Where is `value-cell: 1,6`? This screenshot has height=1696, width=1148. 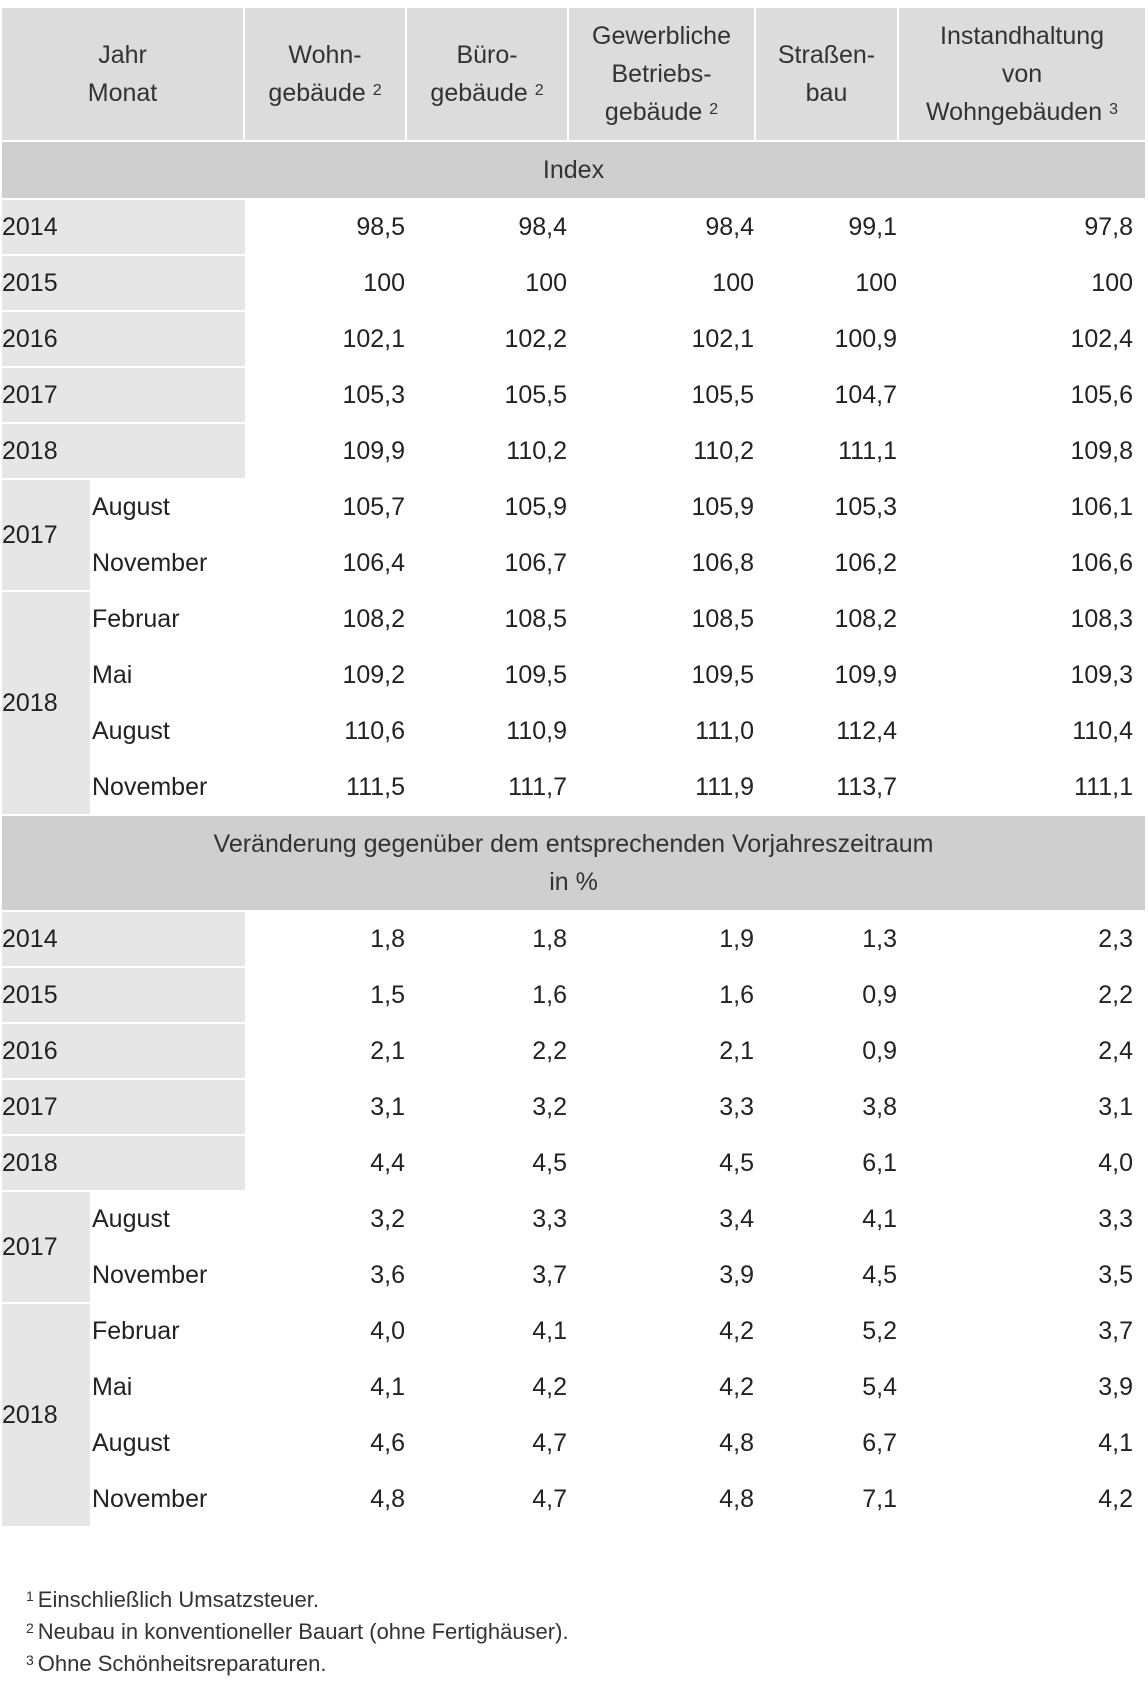
value-cell: 1,6 is located at coordinates (487, 995).